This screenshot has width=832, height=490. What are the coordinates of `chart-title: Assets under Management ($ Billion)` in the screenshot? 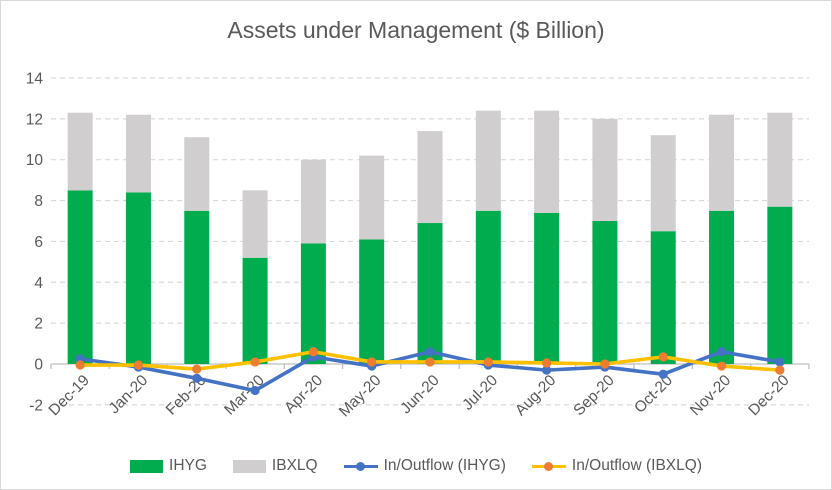 It's located at (416, 30).